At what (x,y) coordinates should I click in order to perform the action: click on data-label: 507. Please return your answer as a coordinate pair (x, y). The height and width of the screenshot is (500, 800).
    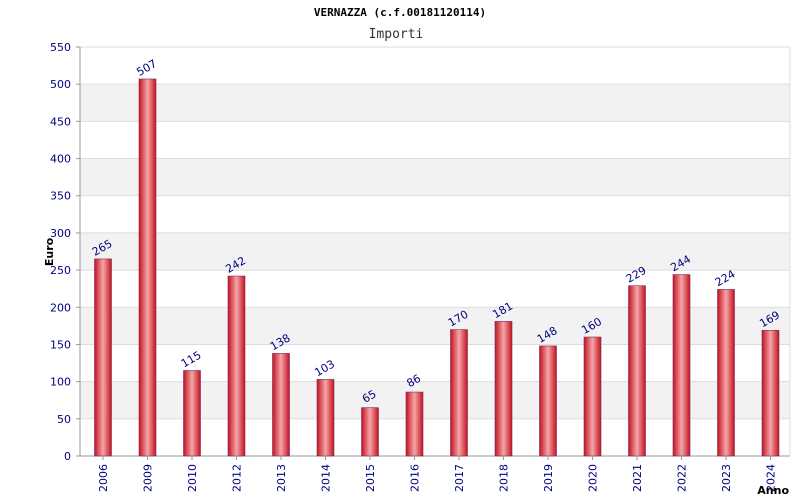
    Looking at the image, I should click on (146, 68).